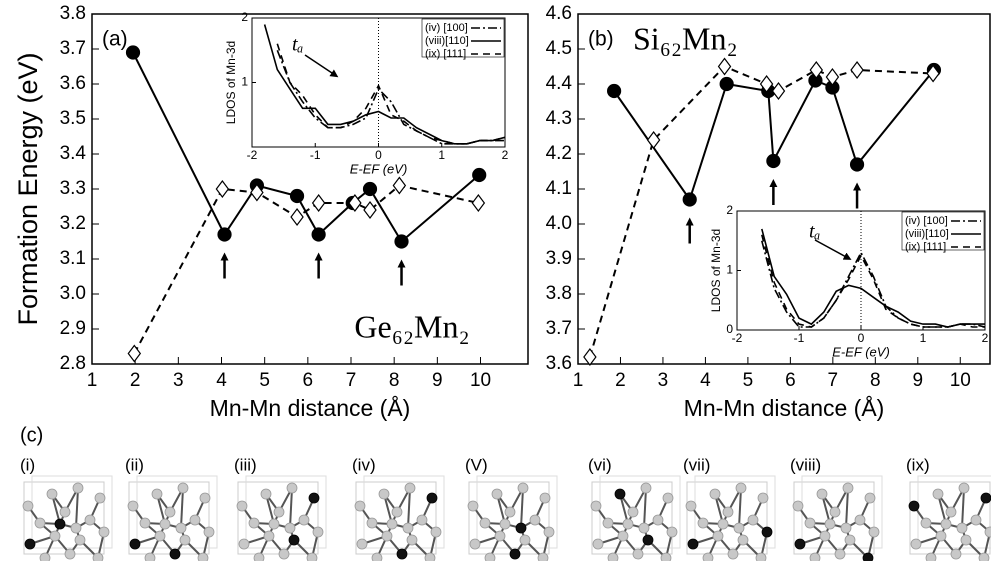 Image resolution: width=991 pixels, height=566 pixels. Describe the element at coordinates (437, 380) in the screenshot. I see `x-tick-label: 9` at that location.